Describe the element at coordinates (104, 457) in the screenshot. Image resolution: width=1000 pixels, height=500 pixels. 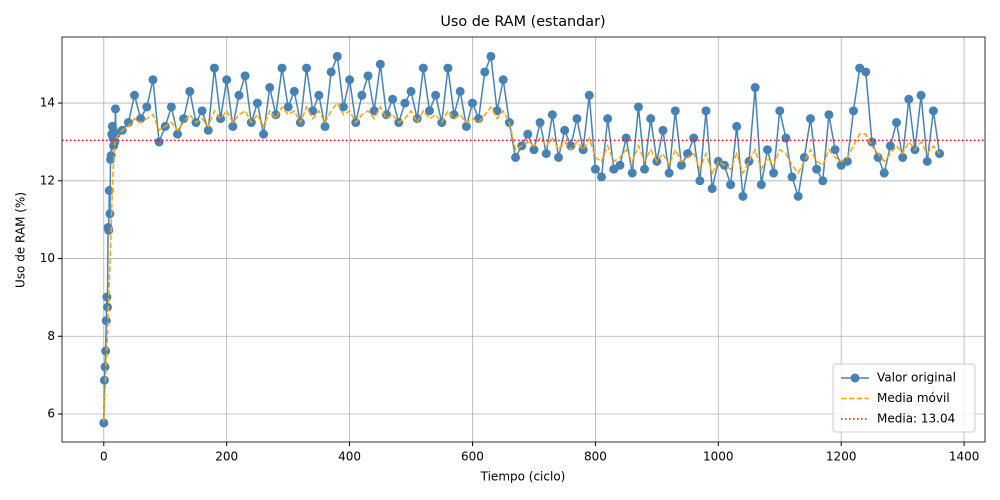
I see `x-tick-label: 0` at that location.